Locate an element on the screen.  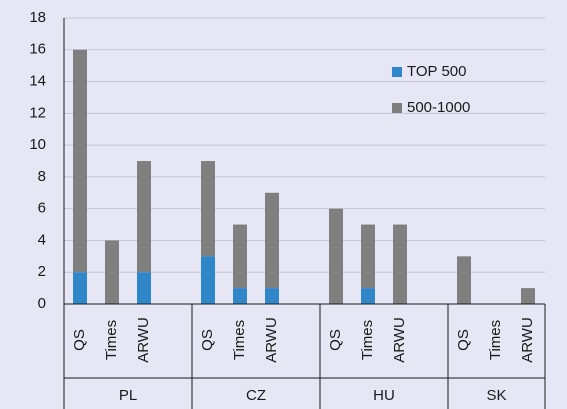
y-tick-label: 0 is located at coordinates (42, 303).